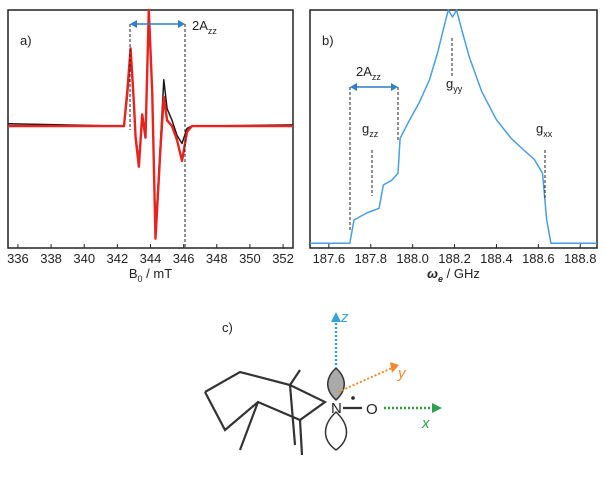 The image size is (605, 482). Describe the element at coordinates (336, 408) in the screenshot. I see `atom-label: N` at that location.